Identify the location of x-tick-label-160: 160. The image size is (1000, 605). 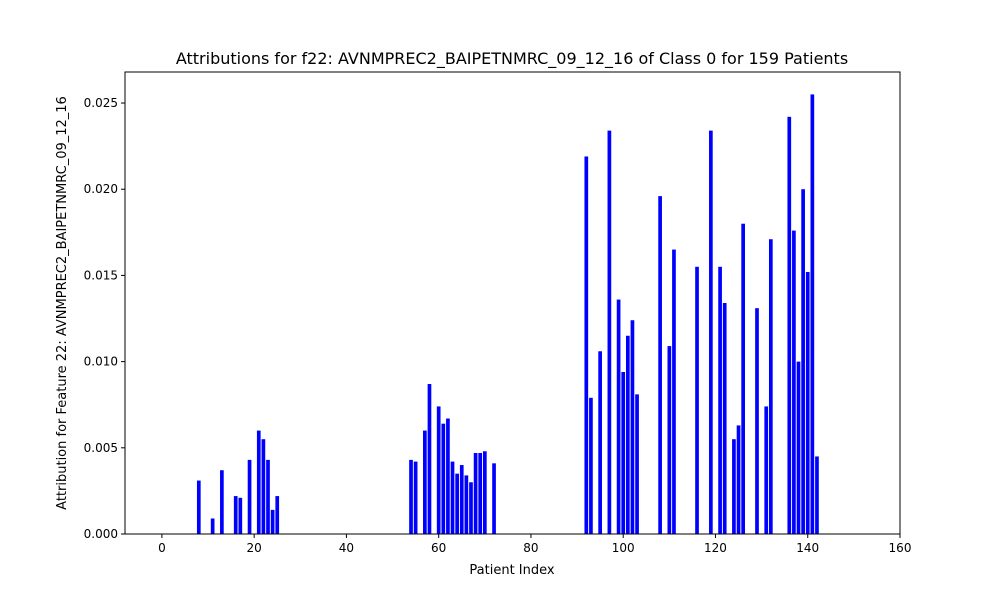
(900, 548).